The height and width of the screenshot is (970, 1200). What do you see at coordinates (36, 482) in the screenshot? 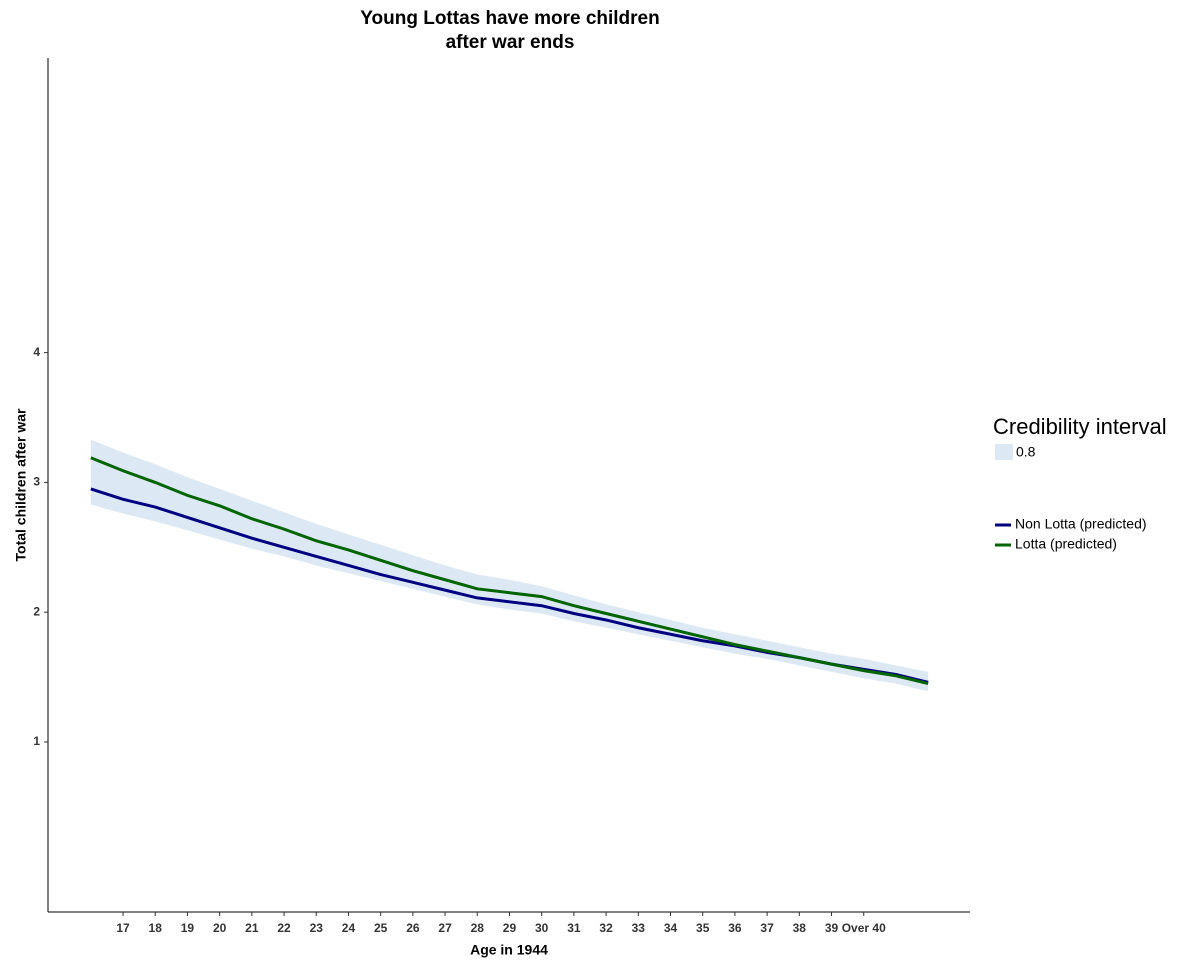
I see `y-tick-label: 3` at bounding box center [36, 482].